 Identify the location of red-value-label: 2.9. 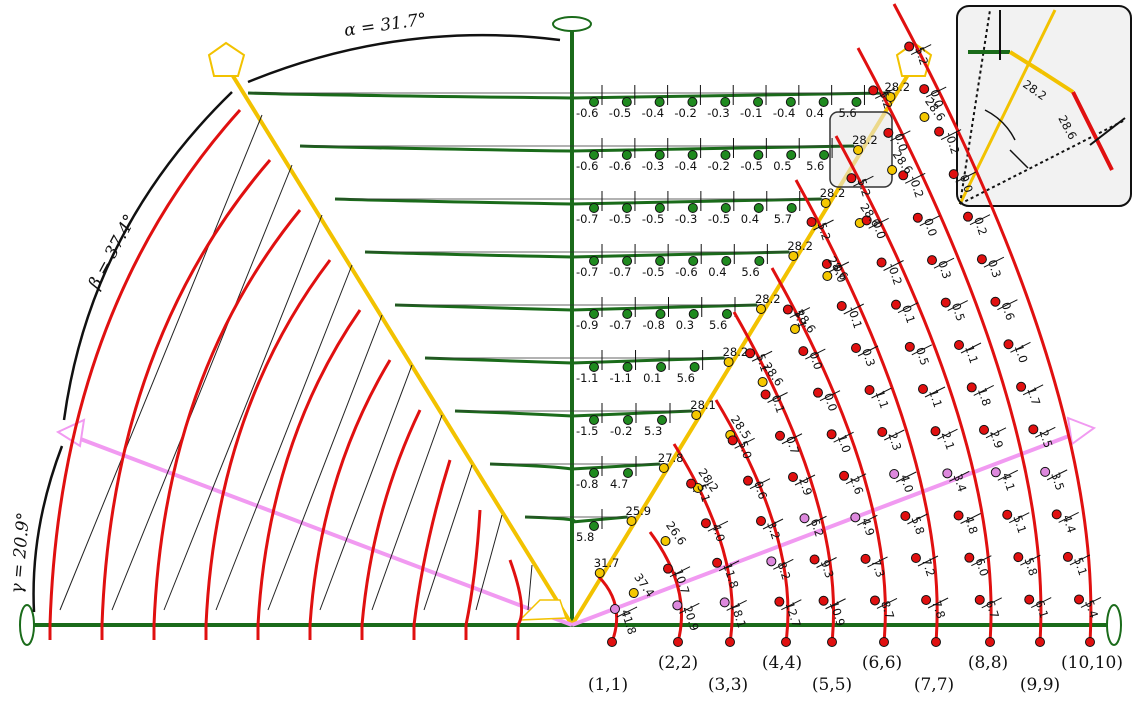
(996, 439).